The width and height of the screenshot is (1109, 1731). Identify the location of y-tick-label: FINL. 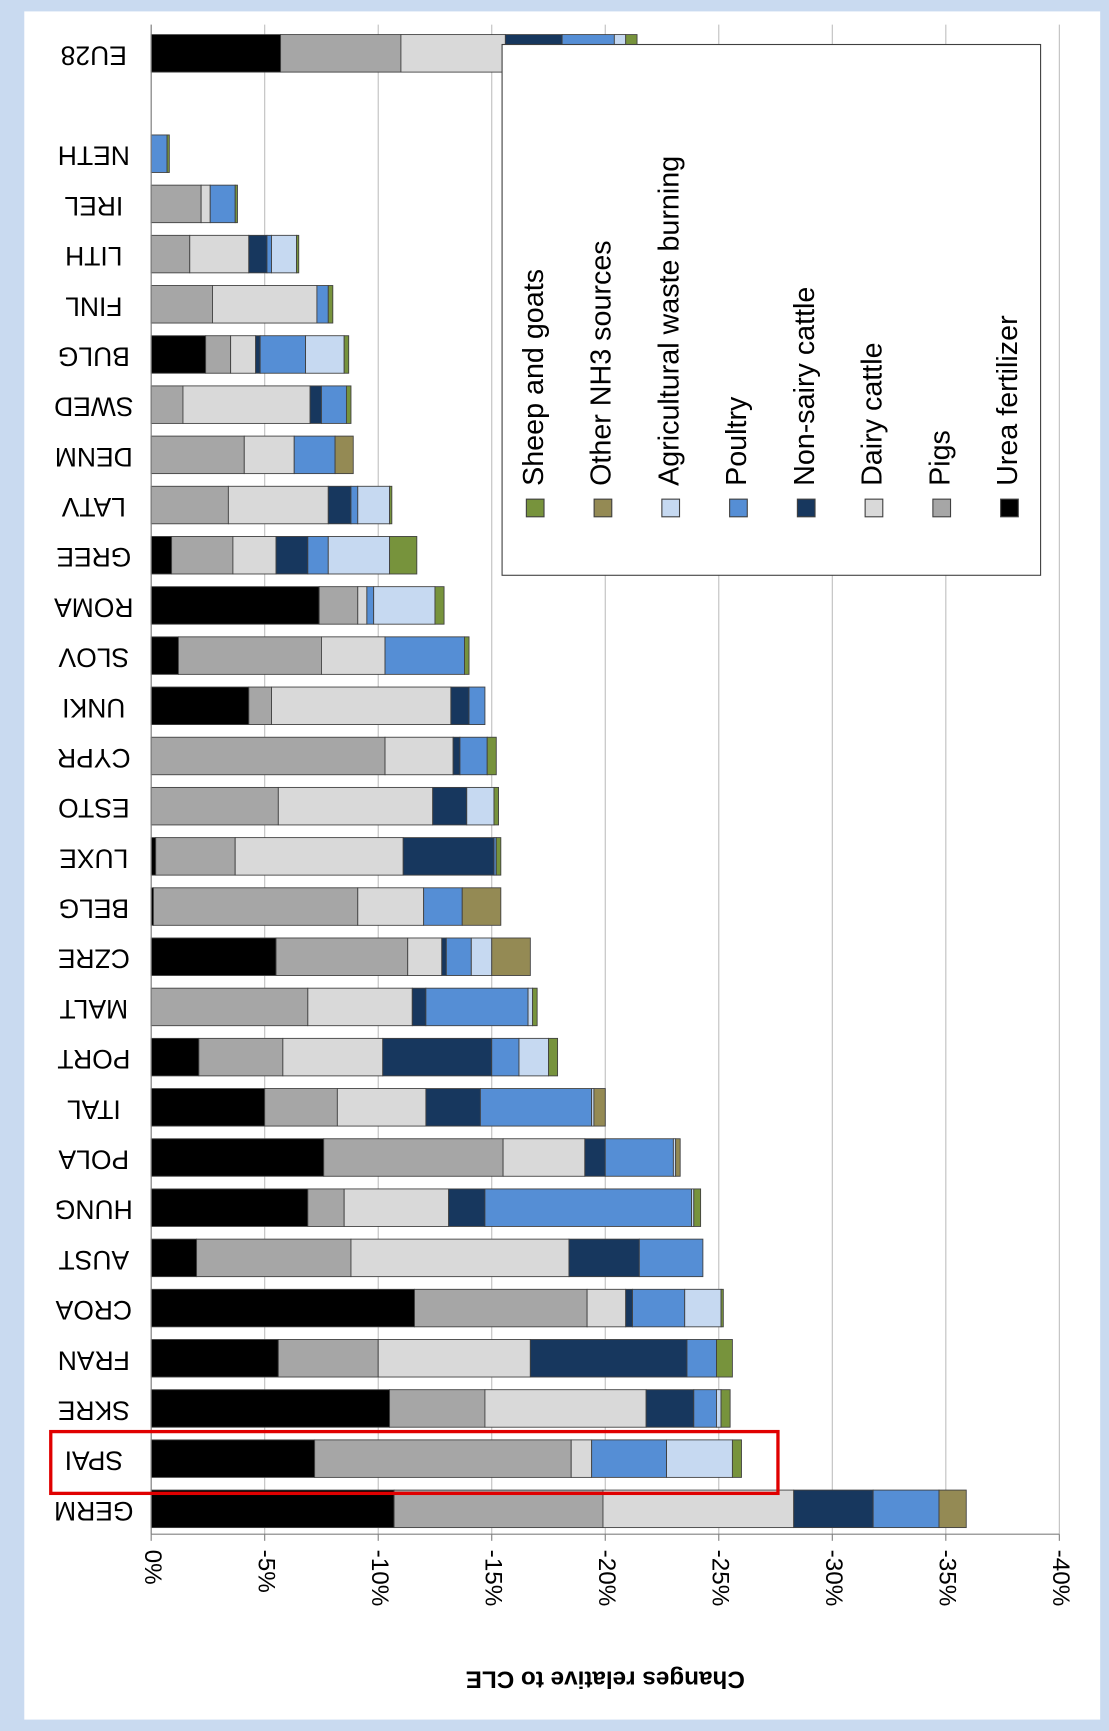
(93, 306).